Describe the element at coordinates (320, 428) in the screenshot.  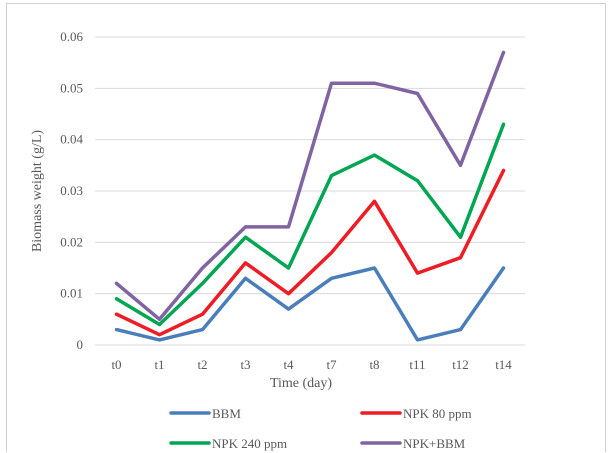
I see `legend: BBM NPK 80 ppm NPK 240 ppm NPK+BBM` at that location.